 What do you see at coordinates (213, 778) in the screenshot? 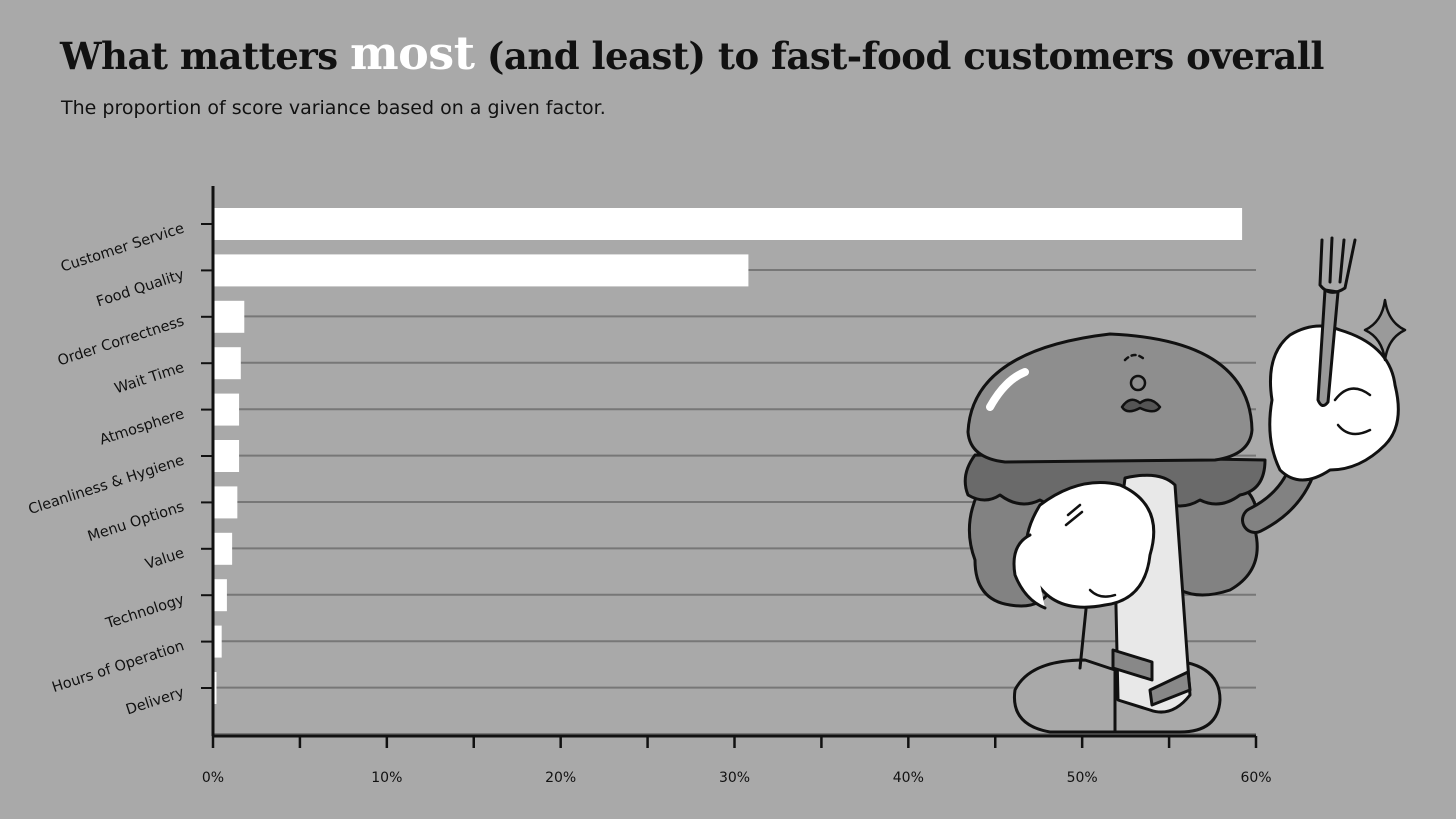
I see `x-tick-label: 0%` at bounding box center [213, 778].